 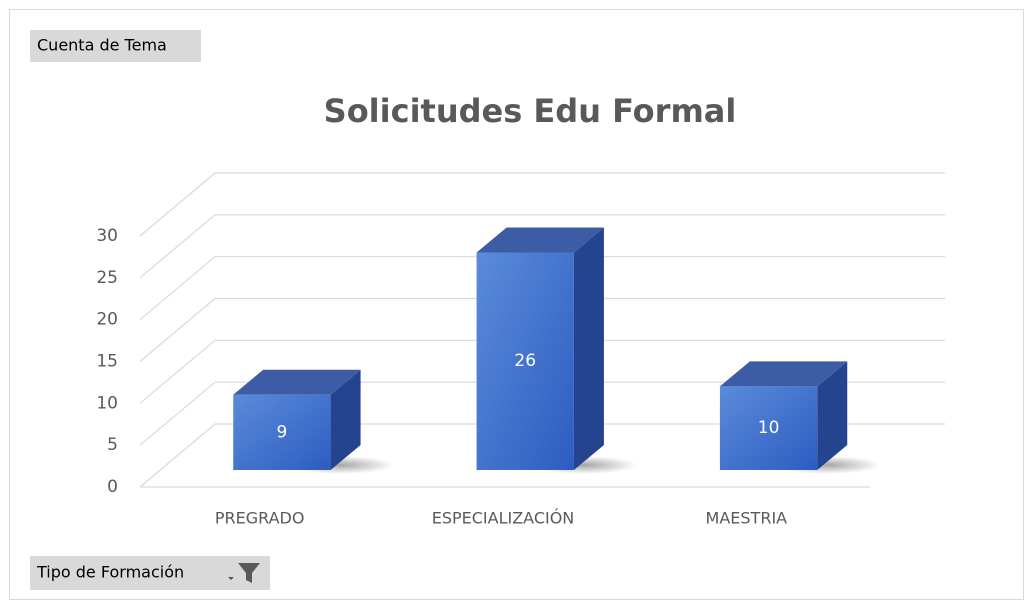 What do you see at coordinates (530, 111) in the screenshot?
I see `chart-title: Solicitudes Edu Formal` at bounding box center [530, 111].